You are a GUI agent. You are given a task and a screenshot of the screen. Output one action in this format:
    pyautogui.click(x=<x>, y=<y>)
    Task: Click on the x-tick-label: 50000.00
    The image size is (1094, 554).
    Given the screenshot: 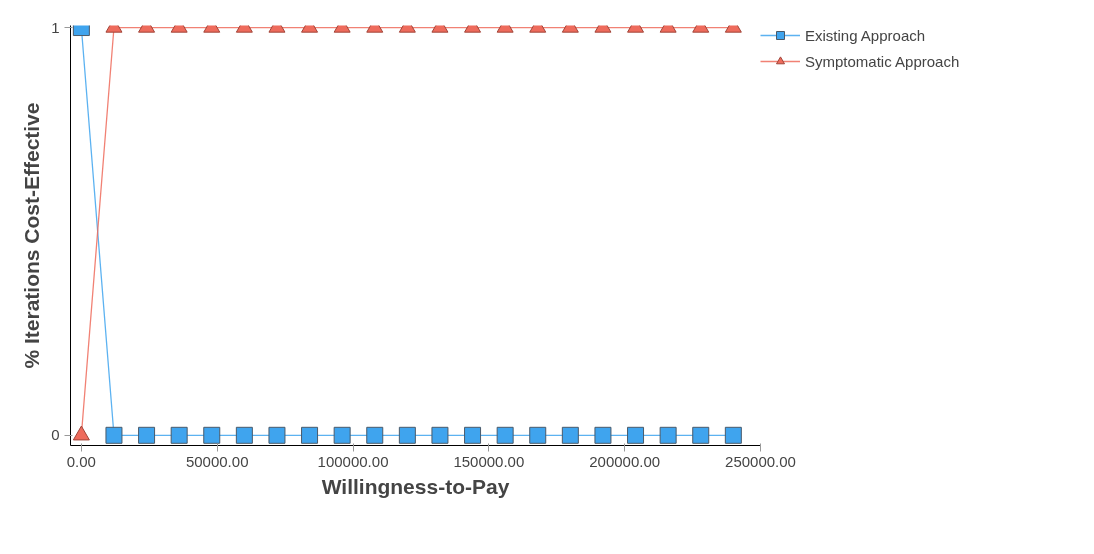 What is the action you would take?
    pyautogui.click(x=217, y=461)
    